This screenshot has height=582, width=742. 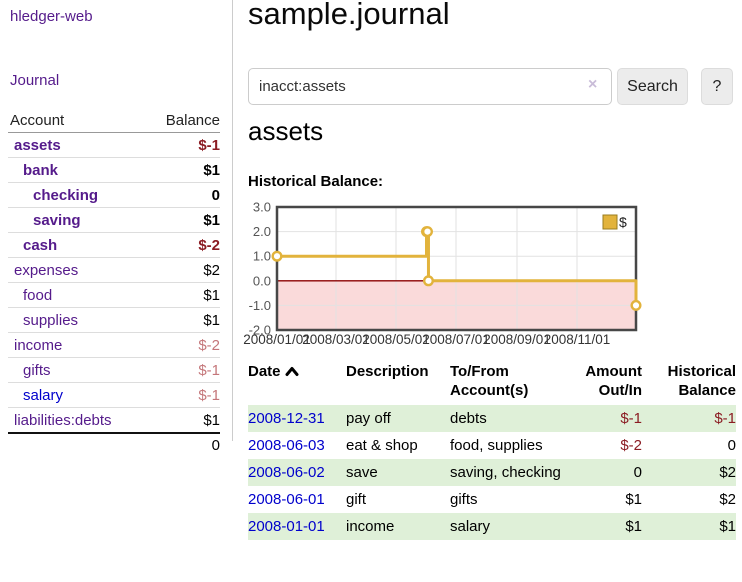 I want to click on transaction-accounts: salary, so click(x=470, y=526).